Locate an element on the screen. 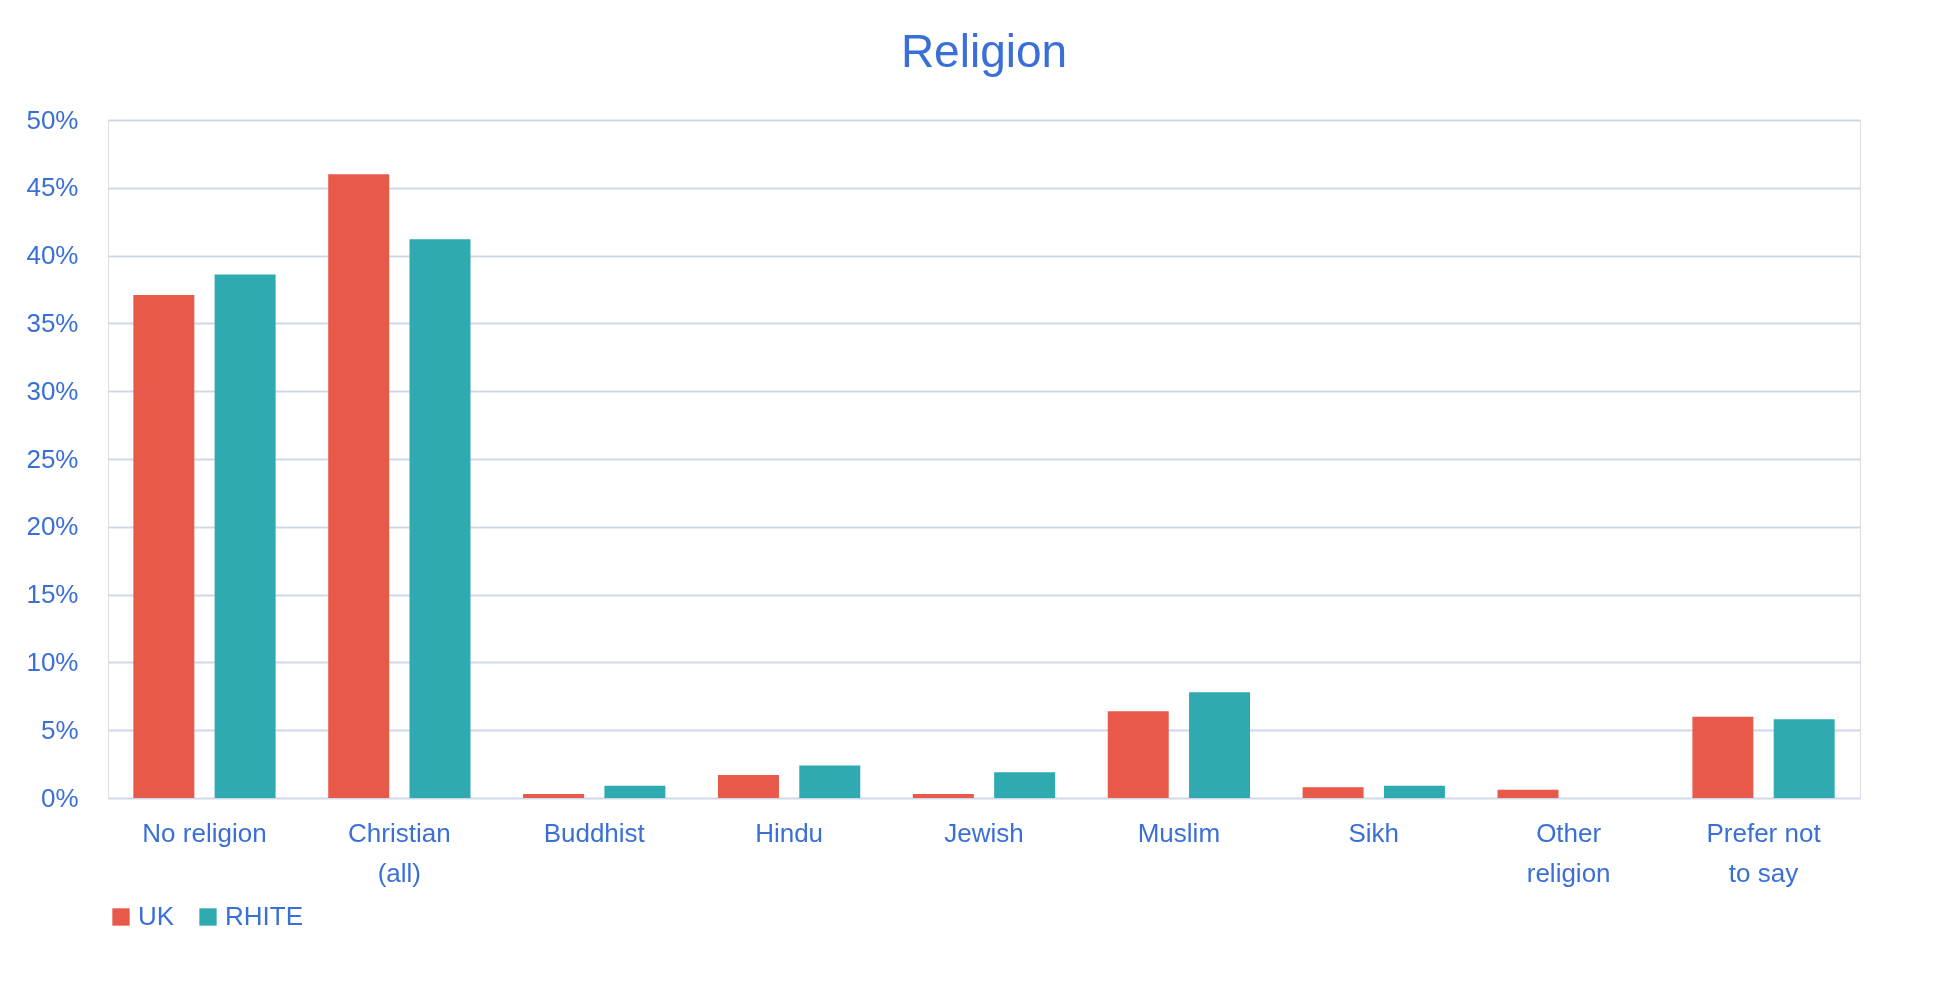 Image resolution: width=1934 pixels, height=1003 pixels. x-tick-label: Prefer not to say is located at coordinates (1764, 852).